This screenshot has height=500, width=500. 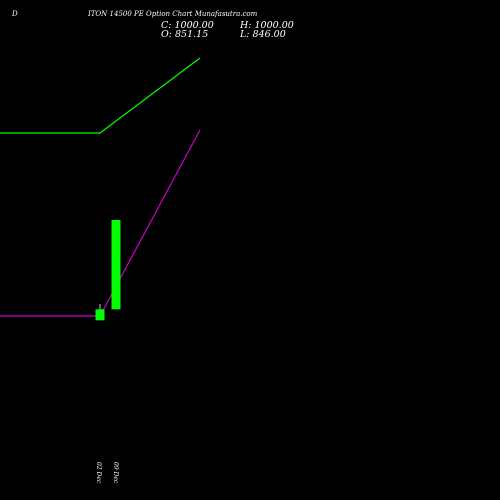 What do you see at coordinates (115, 473) in the screenshot?
I see `x-tick-label: 09 Dec` at bounding box center [115, 473].